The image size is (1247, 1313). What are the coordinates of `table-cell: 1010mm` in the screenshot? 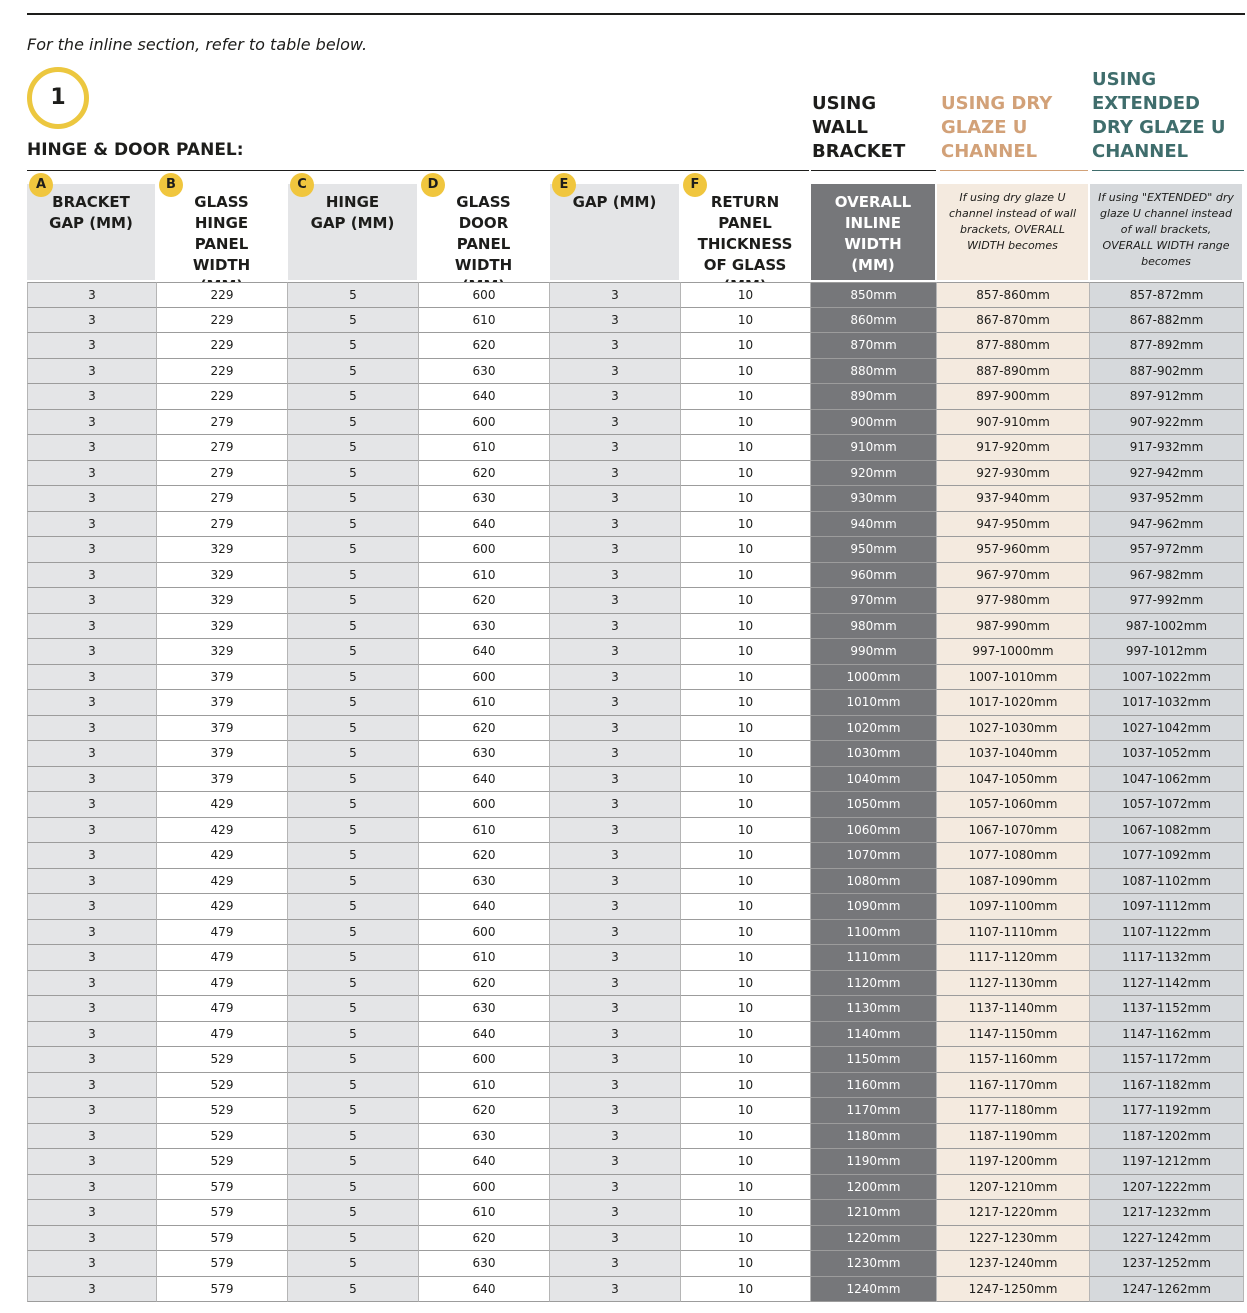 It's located at (874, 703).